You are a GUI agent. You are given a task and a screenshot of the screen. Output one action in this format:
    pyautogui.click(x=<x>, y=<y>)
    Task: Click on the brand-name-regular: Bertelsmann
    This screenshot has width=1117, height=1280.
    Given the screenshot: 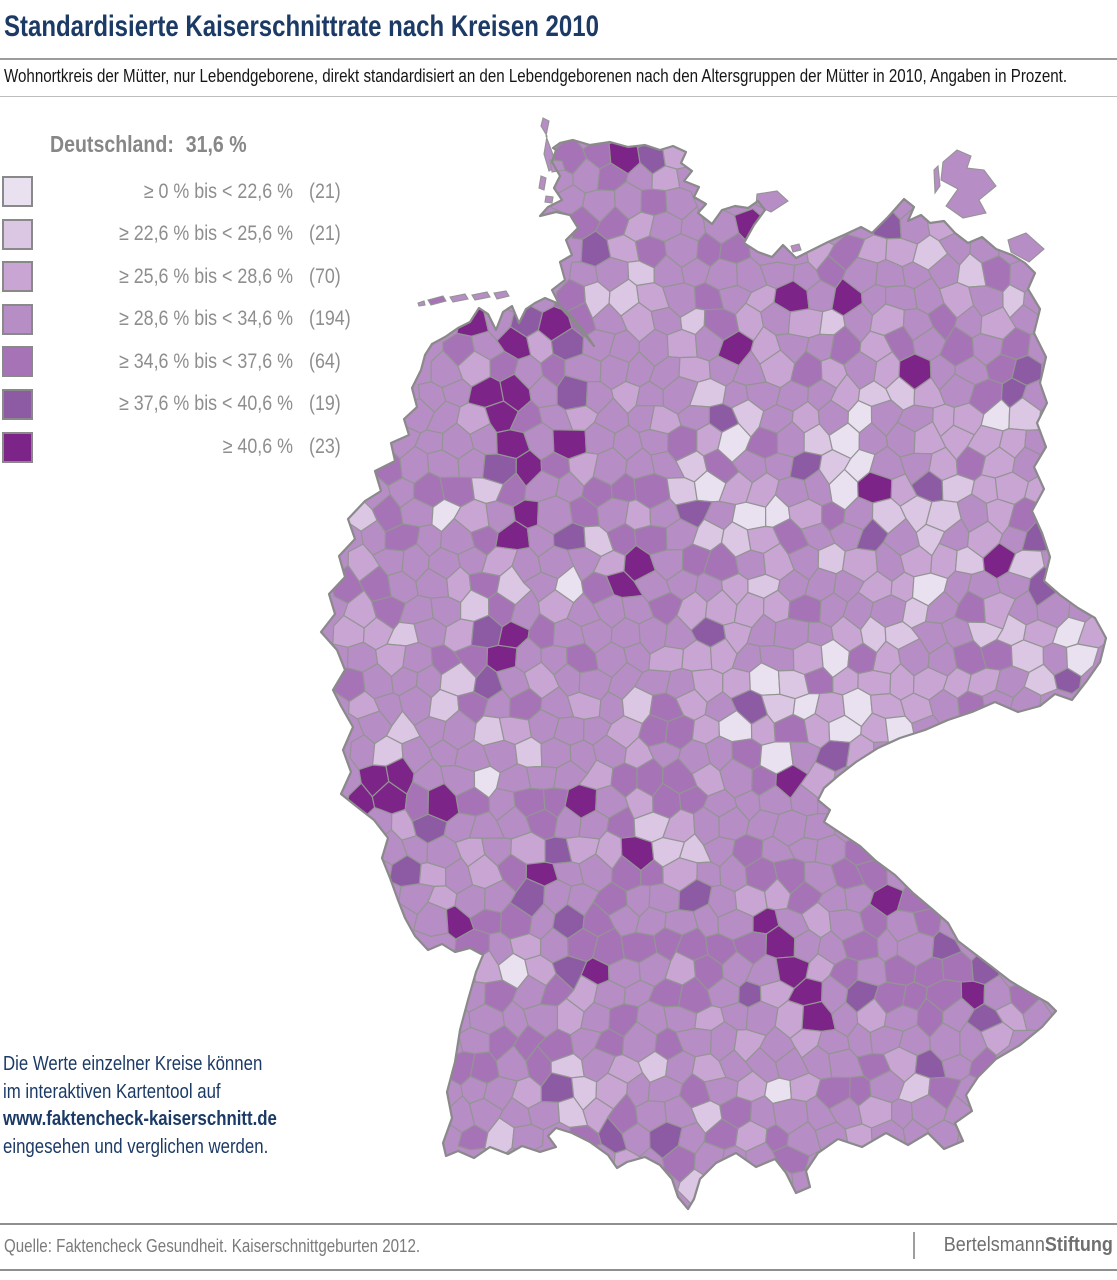 What is the action you would take?
    pyautogui.click(x=994, y=1245)
    